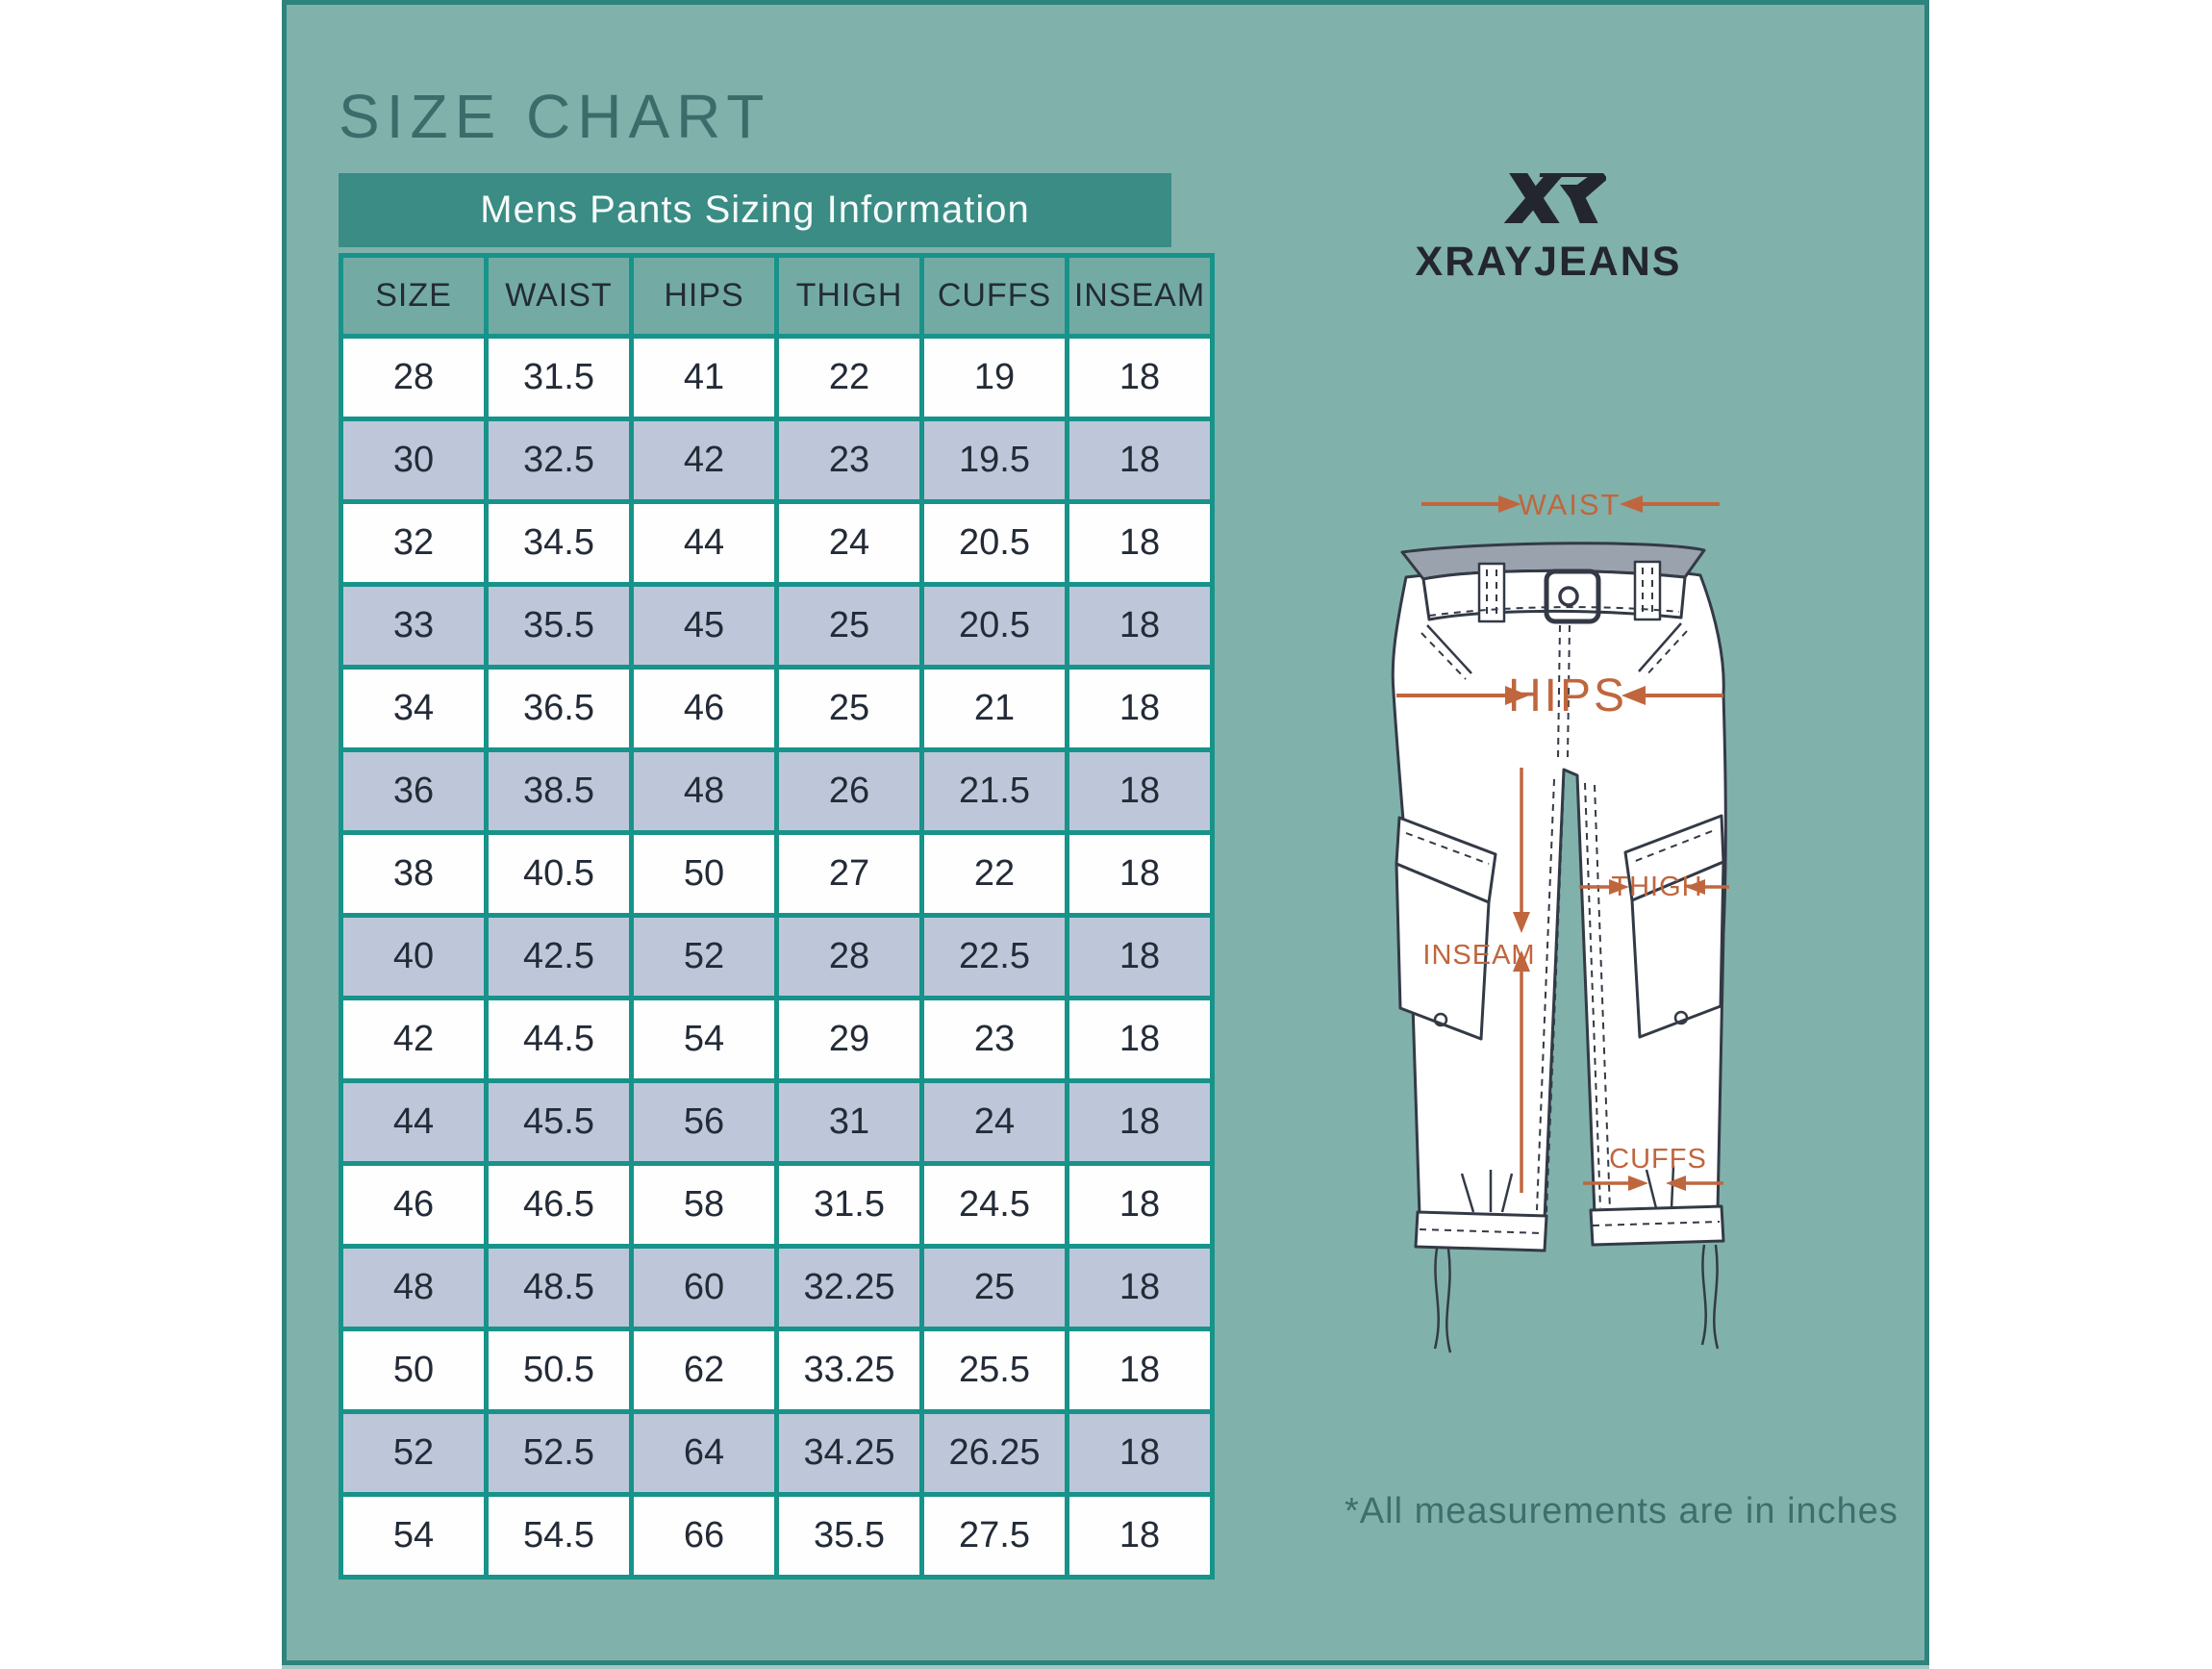 The width and height of the screenshot is (2212, 1669). I want to click on table-cell: 60, so click(704, 1287).